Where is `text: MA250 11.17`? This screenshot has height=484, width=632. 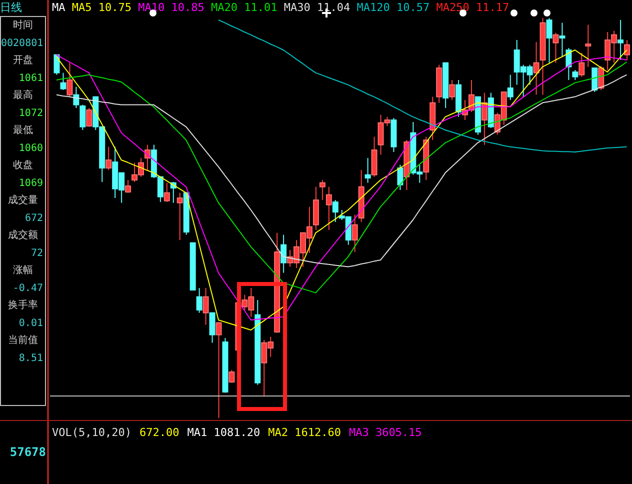 text: MA250 11.17 is located at coordinates (473, 7).